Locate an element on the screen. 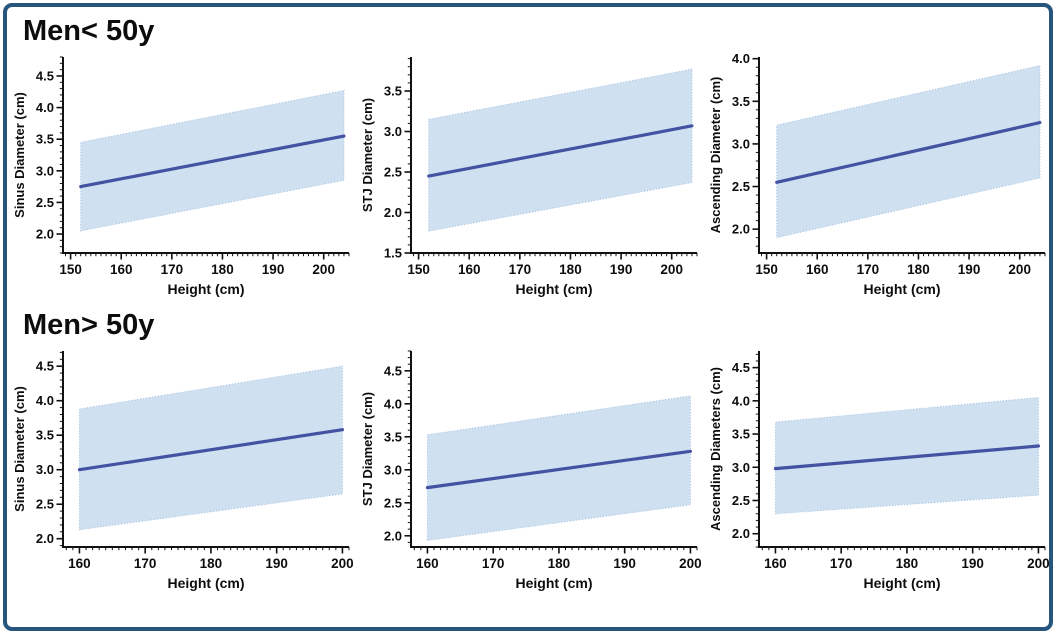 The image size is (1064, 642). section-title-men-under-50: Men< 50y is located at coordinates (89, 31).